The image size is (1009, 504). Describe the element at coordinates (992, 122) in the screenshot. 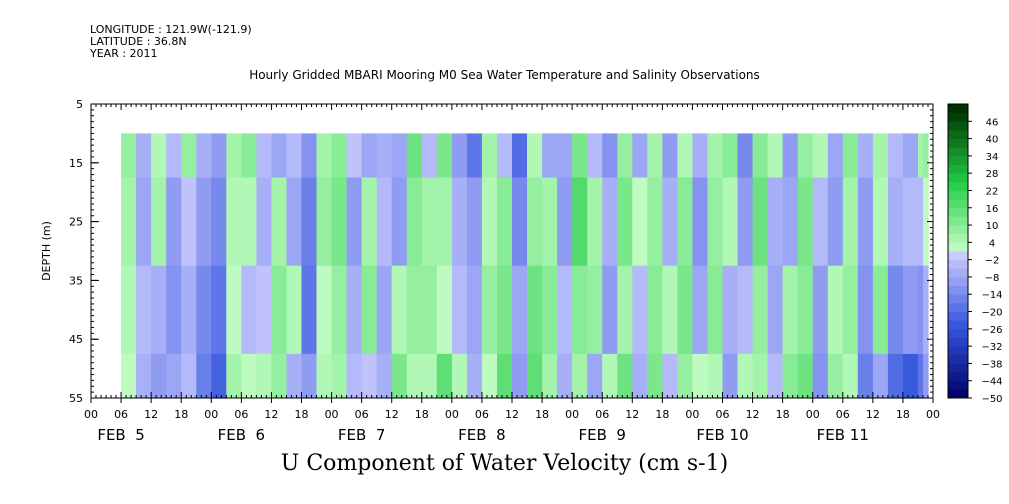

I see `colorbar-tick-label: 46` at that location.